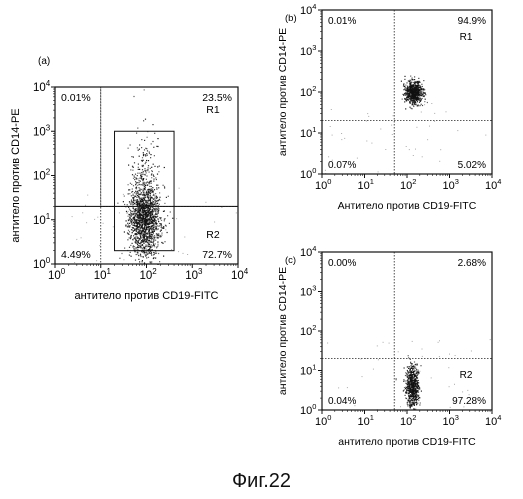 The height and width of the screenshot is (499, 523). I want to click on y-tick-label: 10², so click(308, 91).